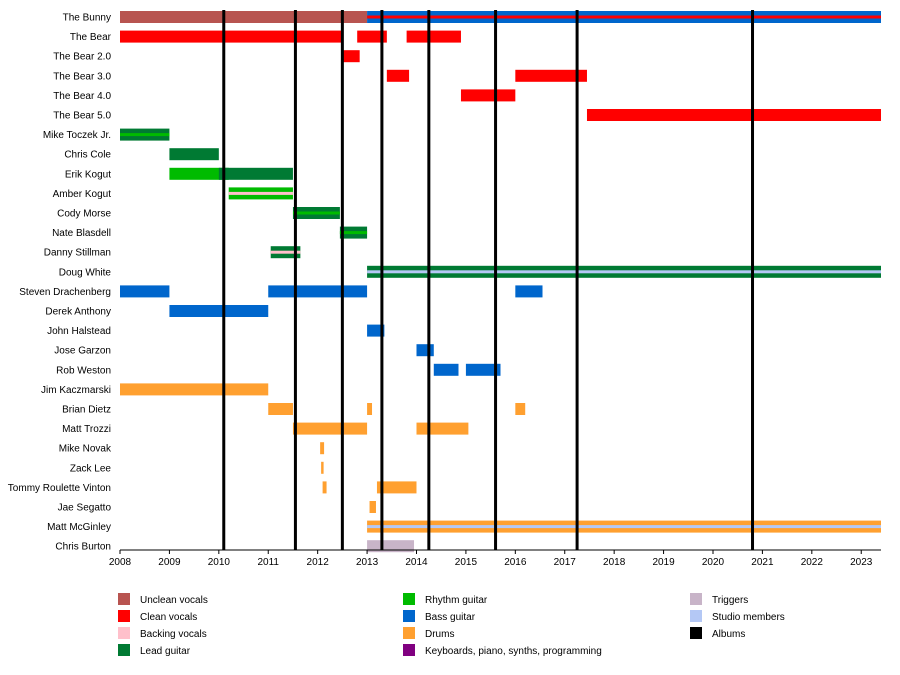  Describe the element at coordinates (165, 651) in the screenshot. I see `legend-label-lead-guitar: Lead guitar` at that location.